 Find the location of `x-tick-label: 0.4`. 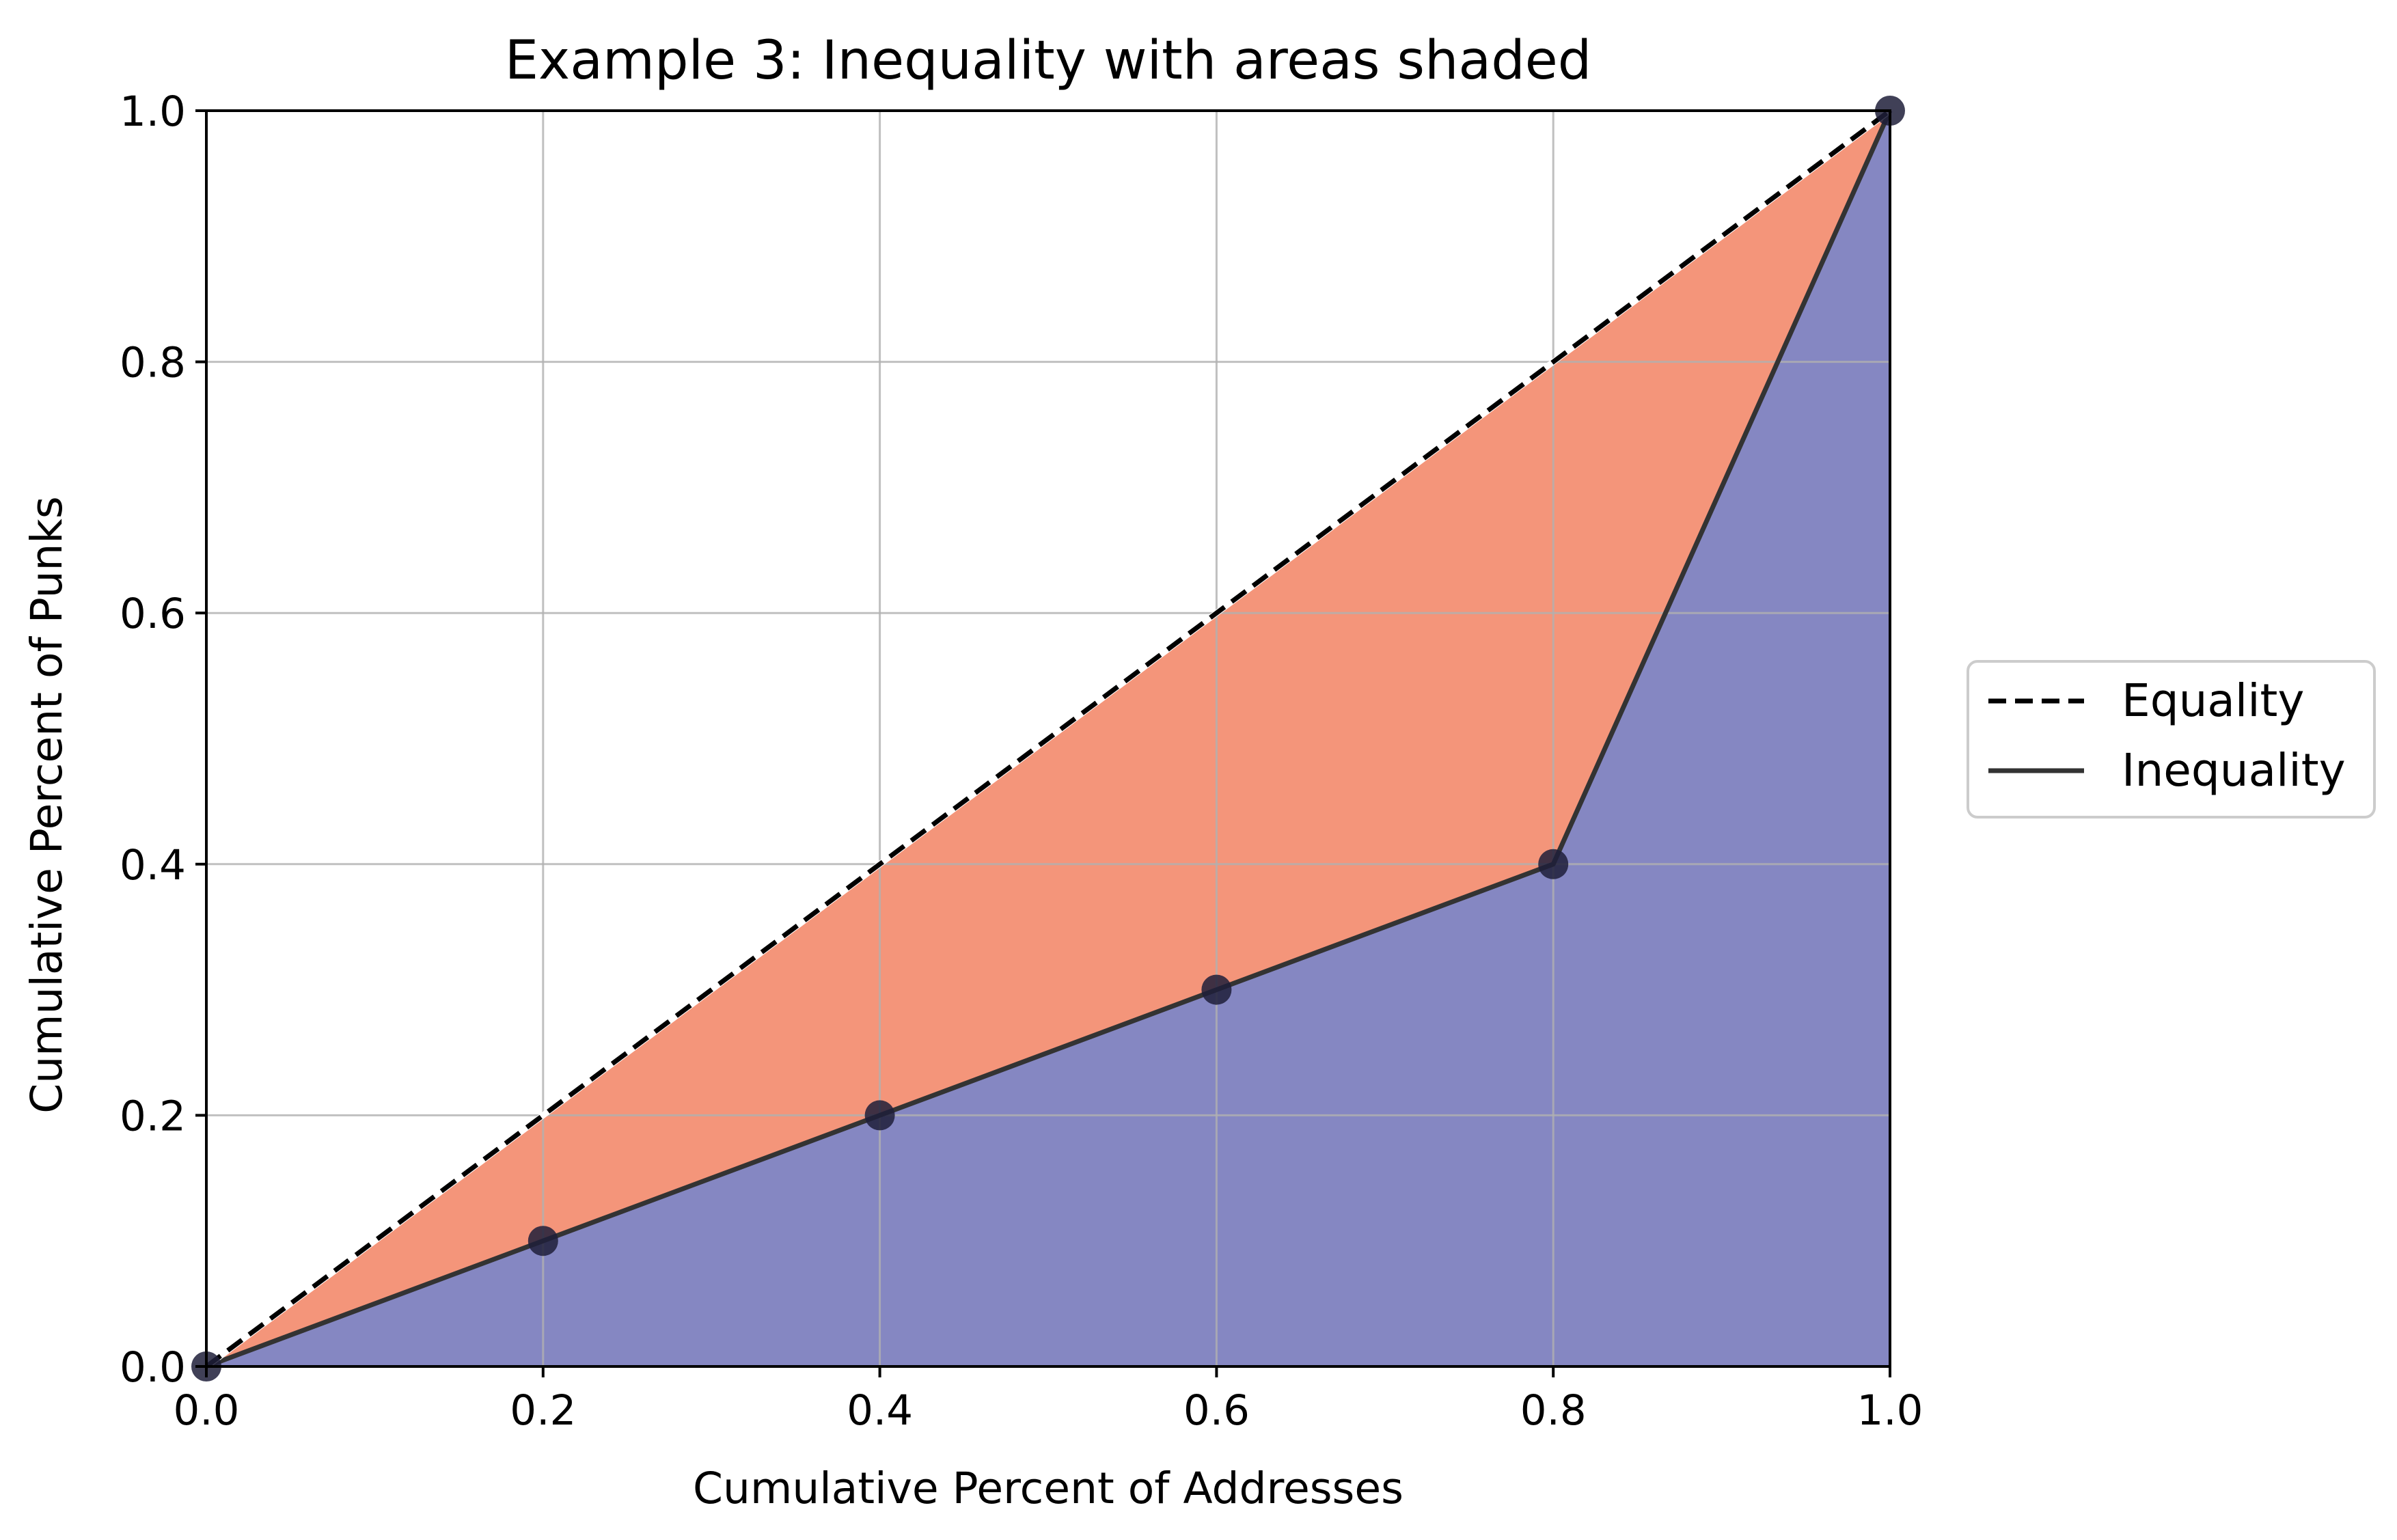

x-tick-label: 0.4 is located at coordinates (880, 1410).